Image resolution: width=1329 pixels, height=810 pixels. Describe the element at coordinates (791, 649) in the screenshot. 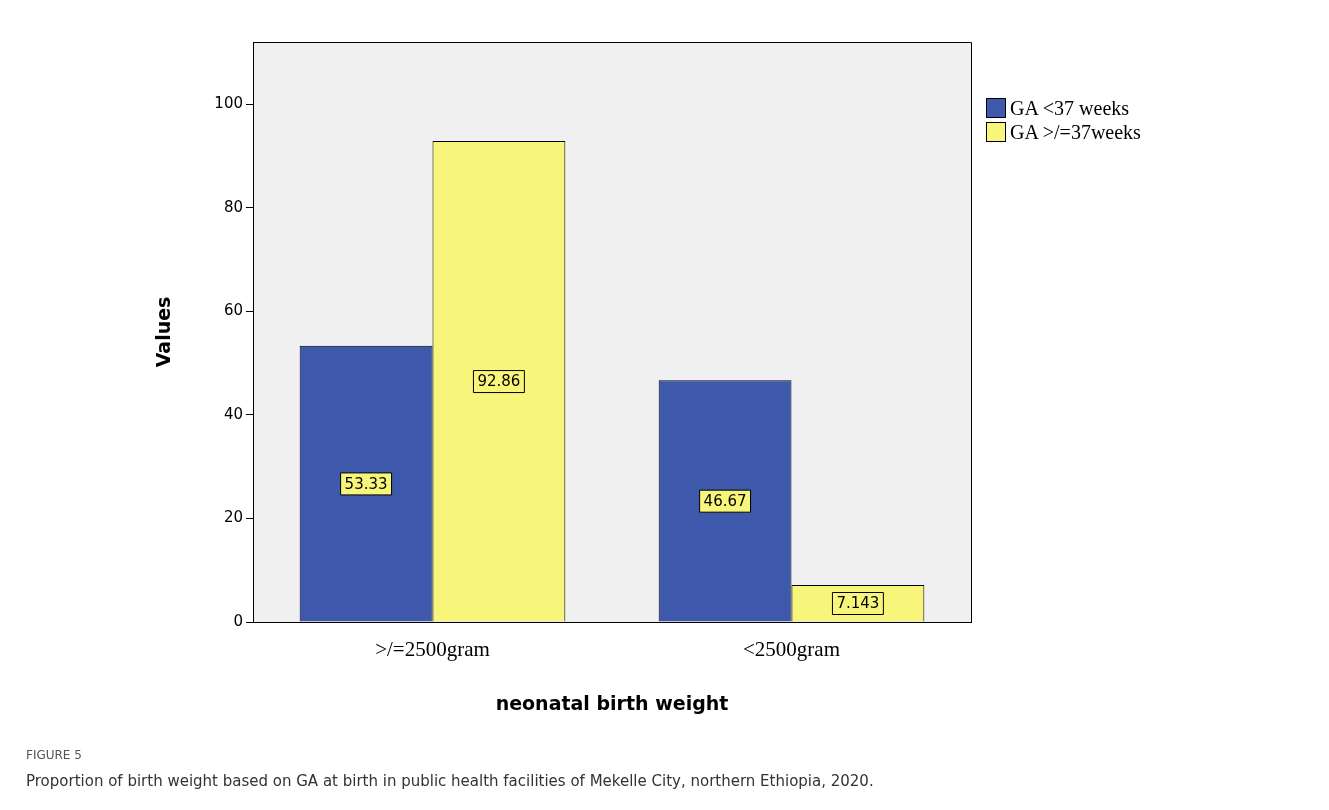

I see `x-tick-label: <2500gram` at that location.